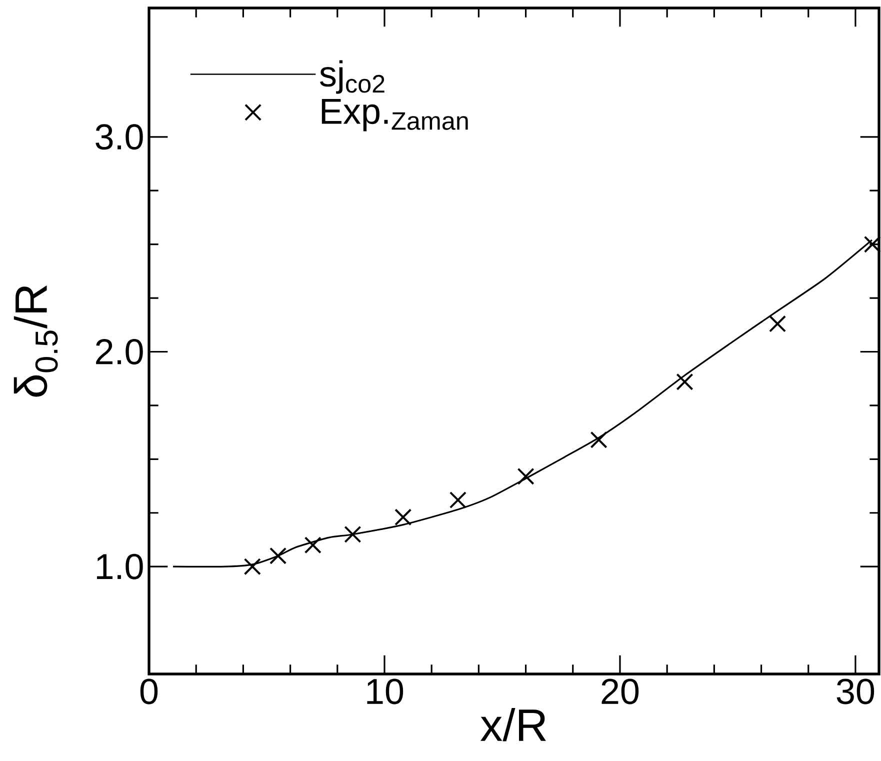 This screenshot has height=761, width=881. Describe the element at coordinates (513, 725) in the screenshot. I see `x-axis-title: x/R` at that location.